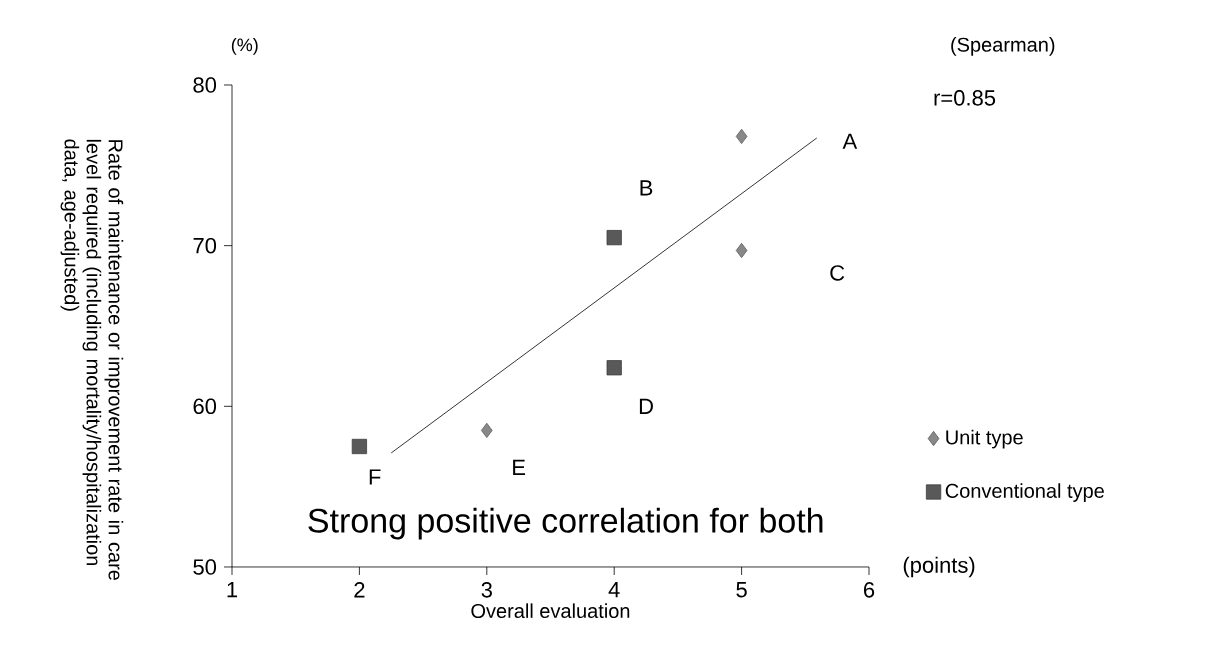  Describe the element at coordinates (550, 611) in the screenshot. I see `x-axis-title: Overall evaluation` at that location.